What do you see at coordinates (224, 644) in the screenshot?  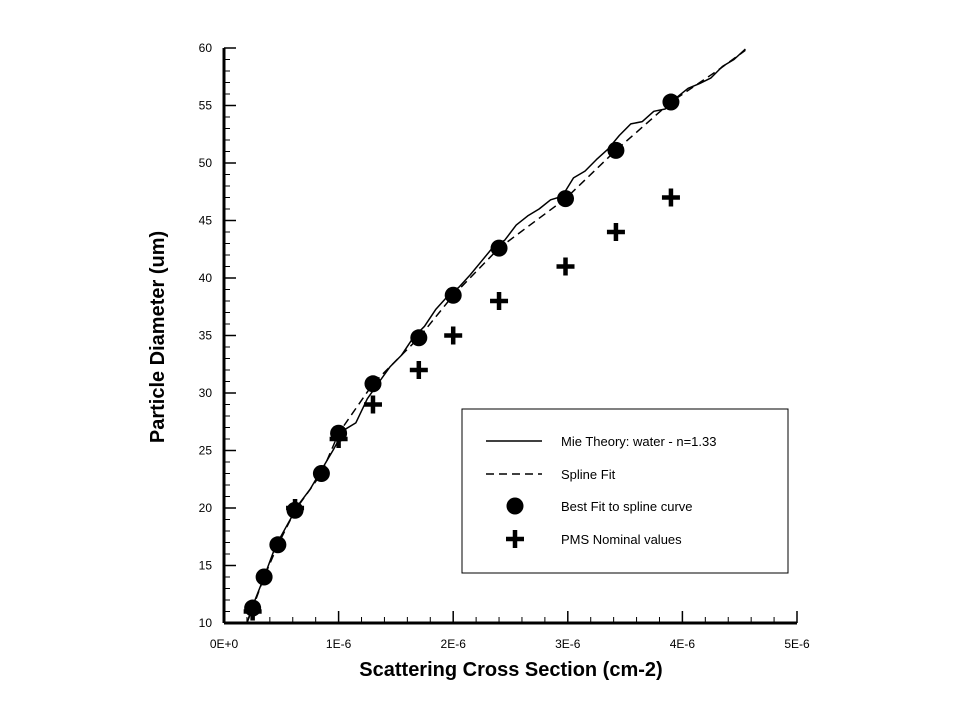 I see `x-tick-label: 0E+0` at bounding box center [224, 644].